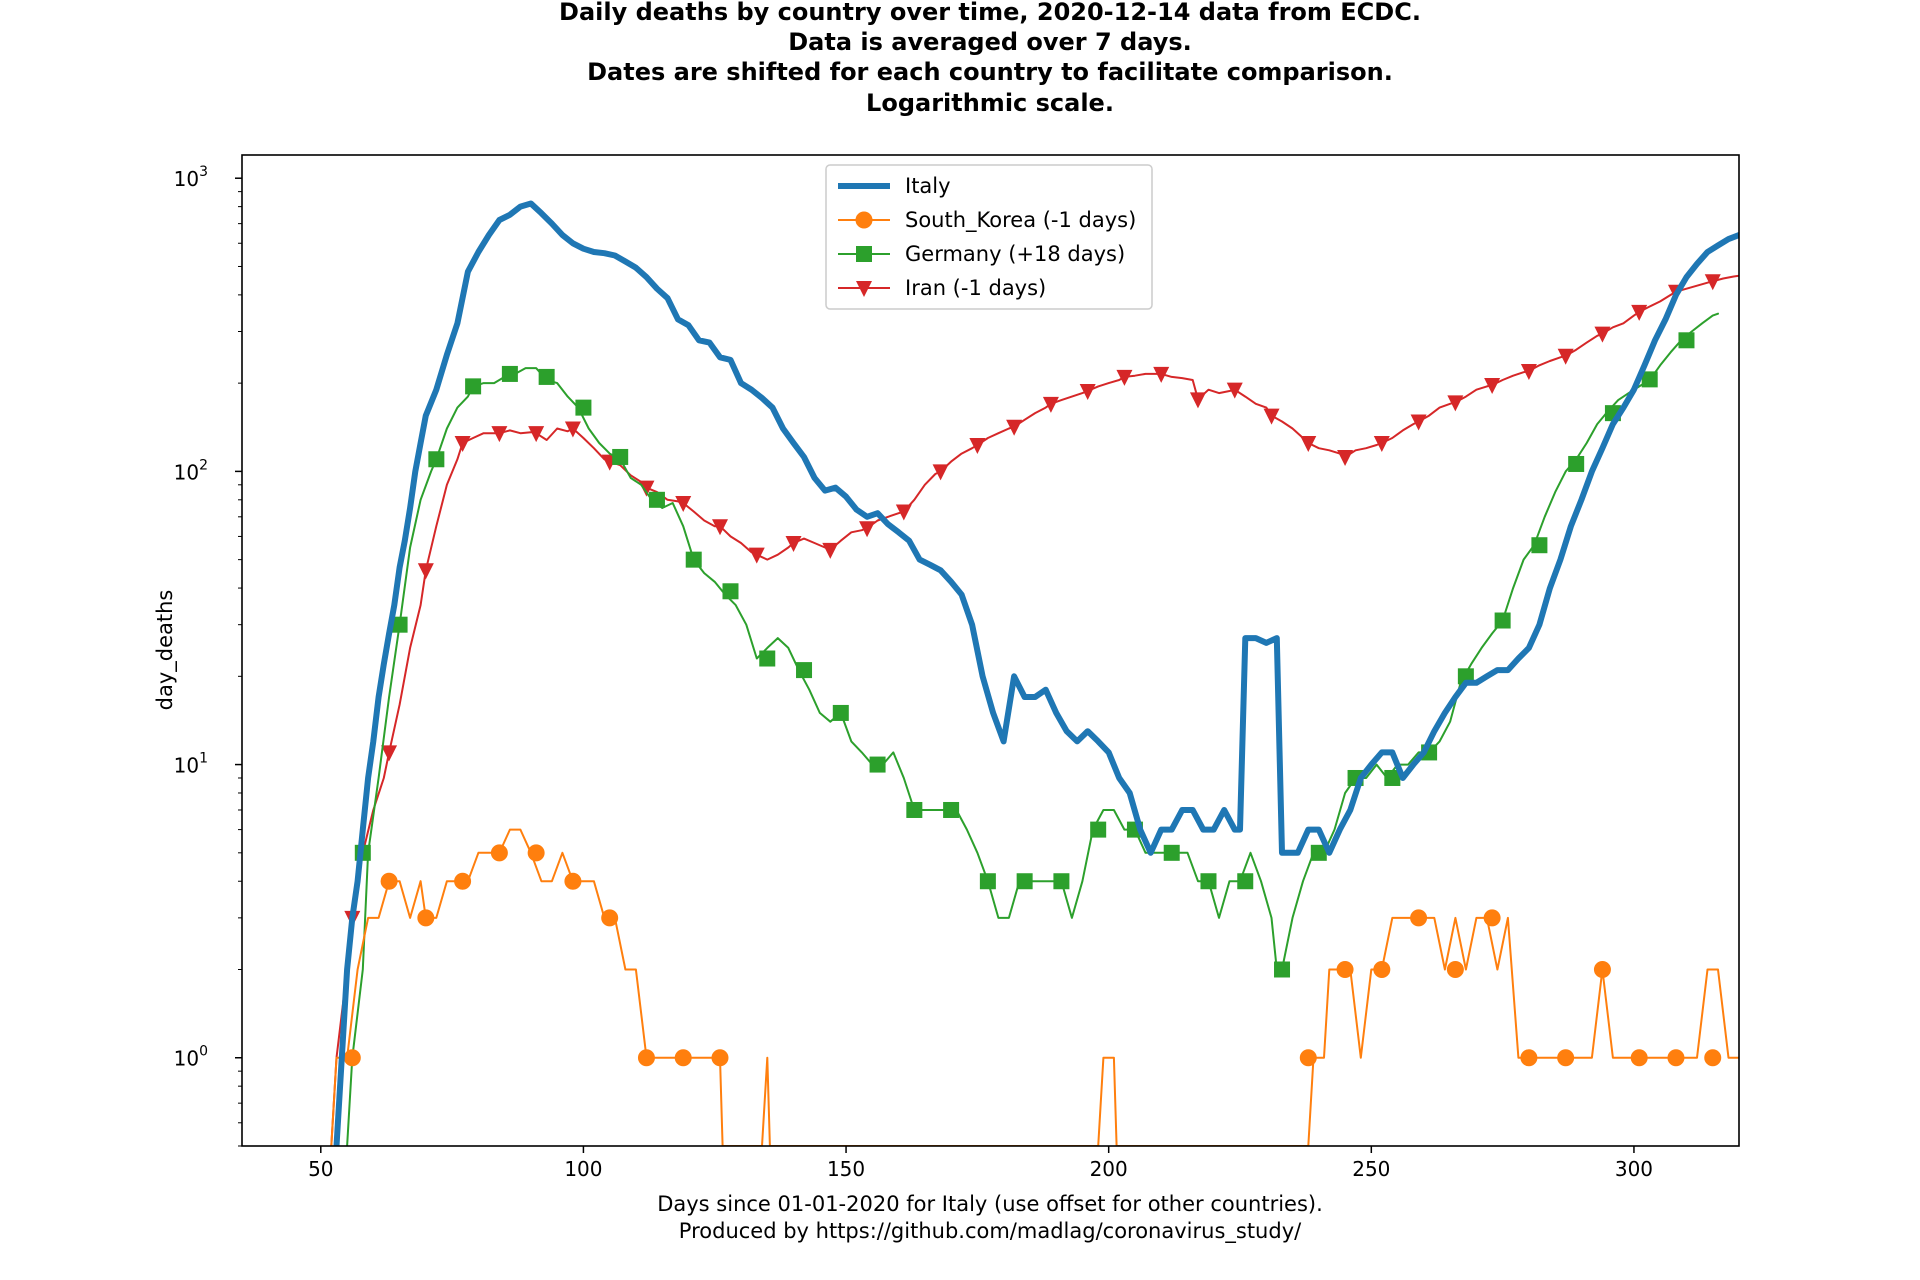 This screenshot has width=1920, height=1280. Describe the element at coordinates (990, 103) in the screenshot. I see `title-line-4: Logarithmic scale.` at that location.